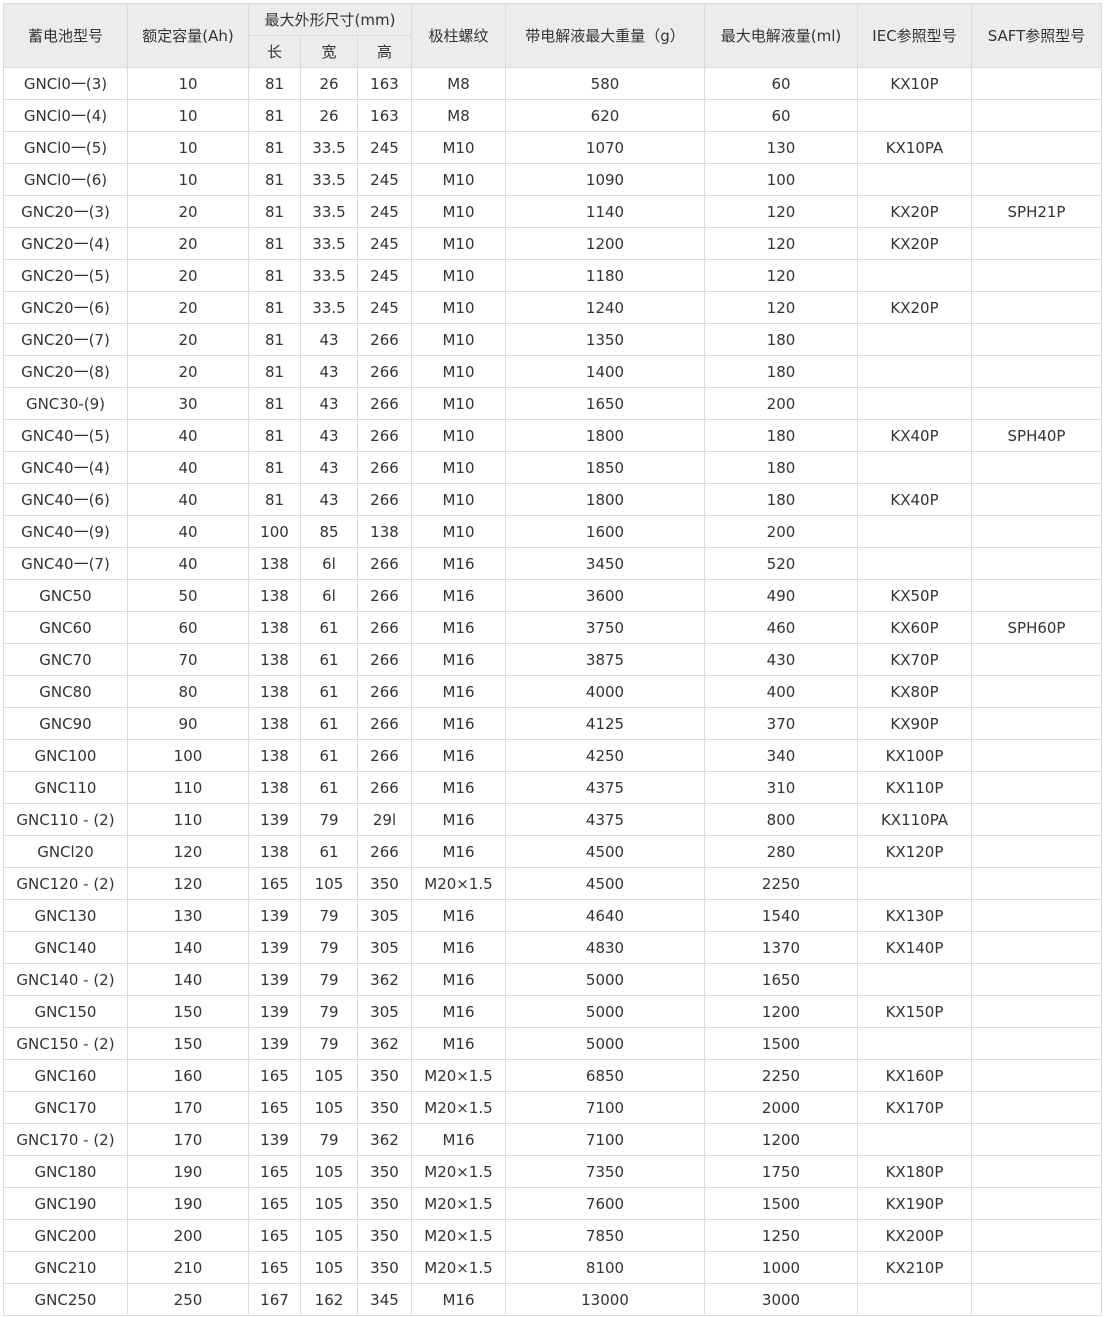  What do you see at coordinates (781, 1203) in the screenshot?
I see `cell-electrolyte: 1500` at bounding box center [781, 1203].